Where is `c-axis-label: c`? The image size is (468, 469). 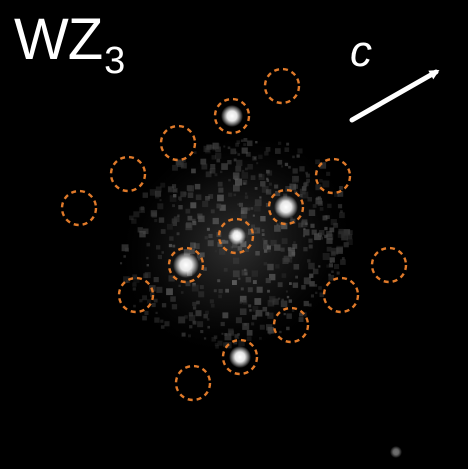
c-axis-label: c is located at coordinates (361, 51).